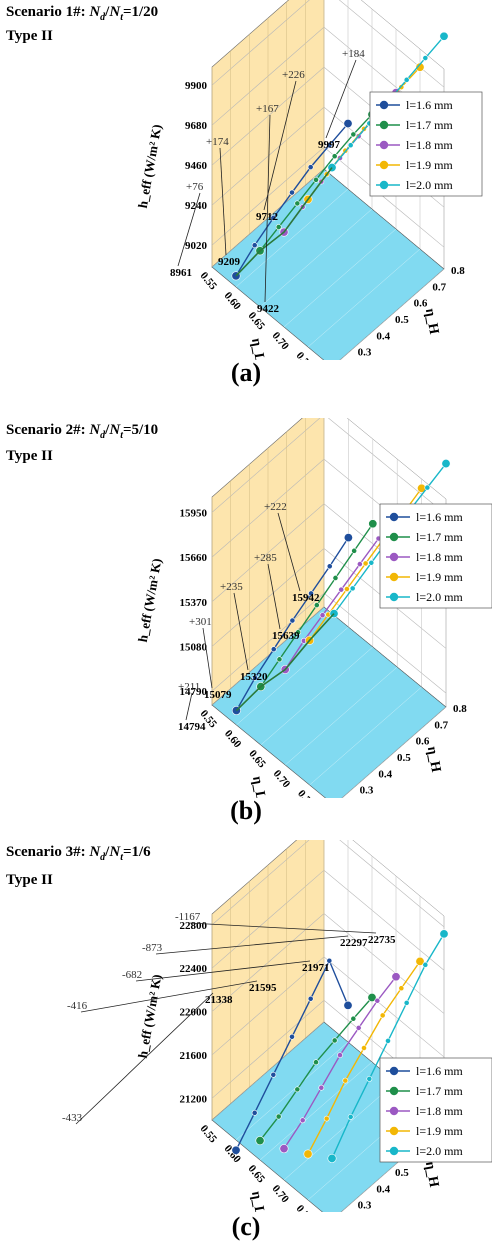 The image size is (492, 1254). Describe the element at coordinates (194, 692) in the screenshot. I see `z-tick-label: 14790` at that location.